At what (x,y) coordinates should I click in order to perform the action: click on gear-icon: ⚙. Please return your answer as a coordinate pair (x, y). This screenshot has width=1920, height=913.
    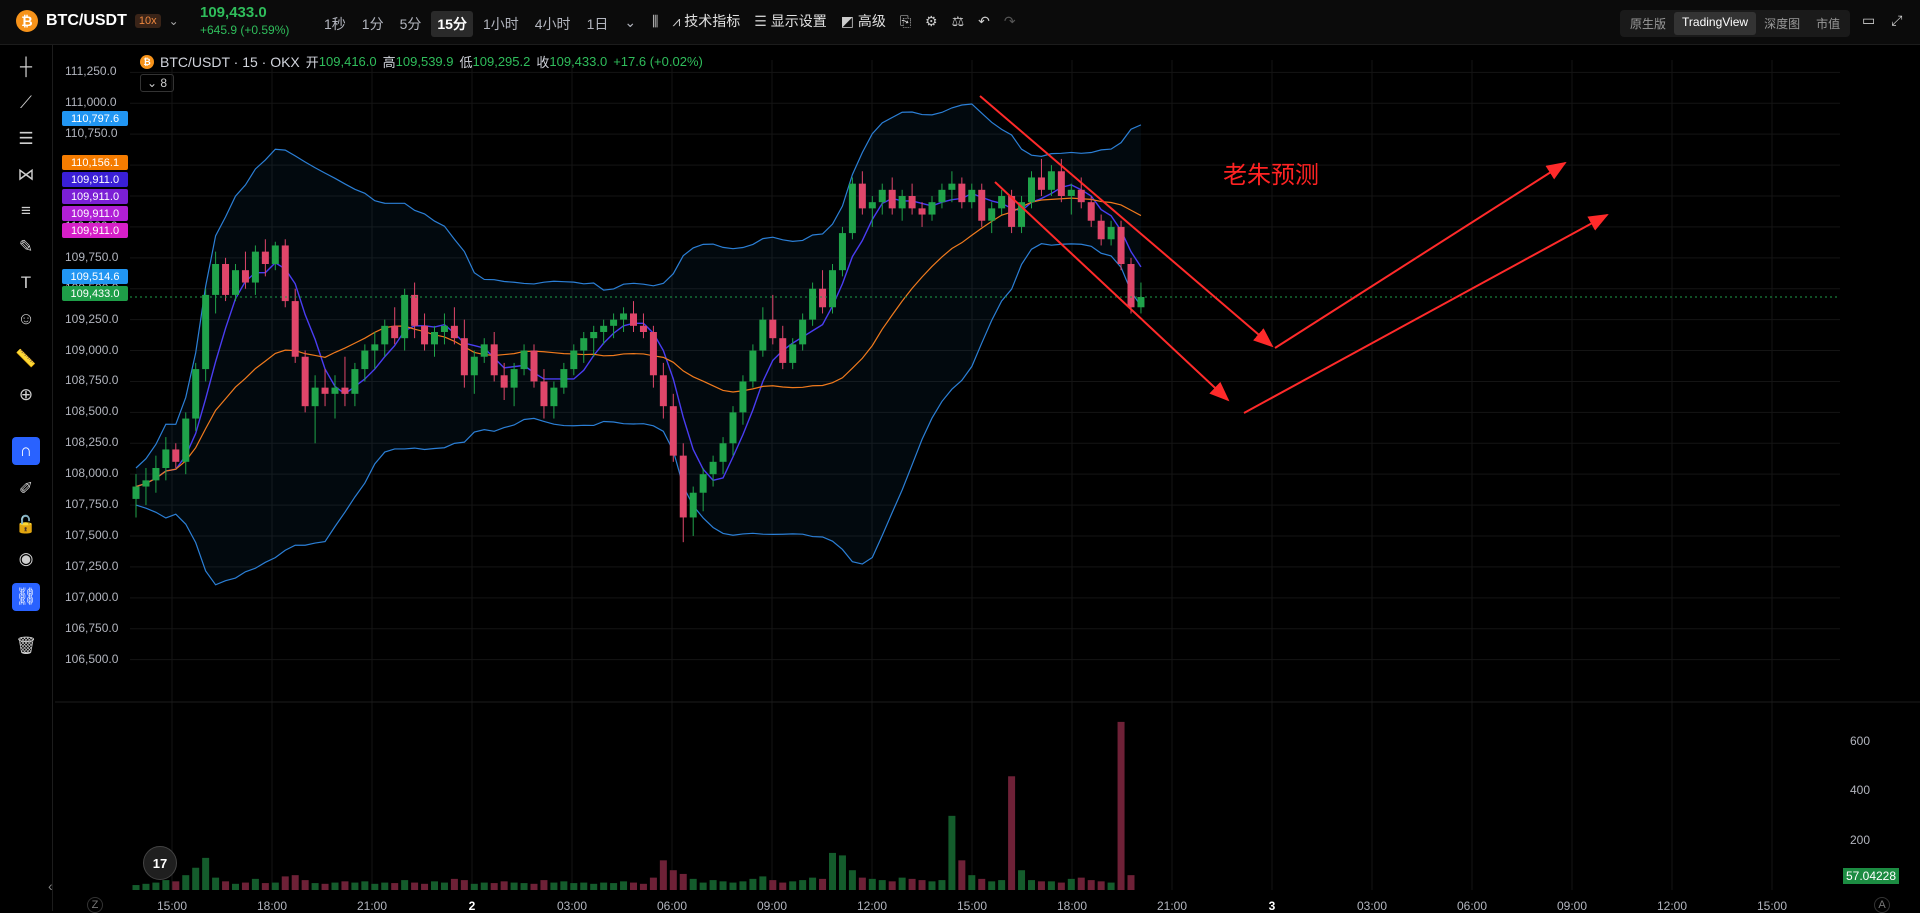
    Looking at the image, I should click on (931, 20).